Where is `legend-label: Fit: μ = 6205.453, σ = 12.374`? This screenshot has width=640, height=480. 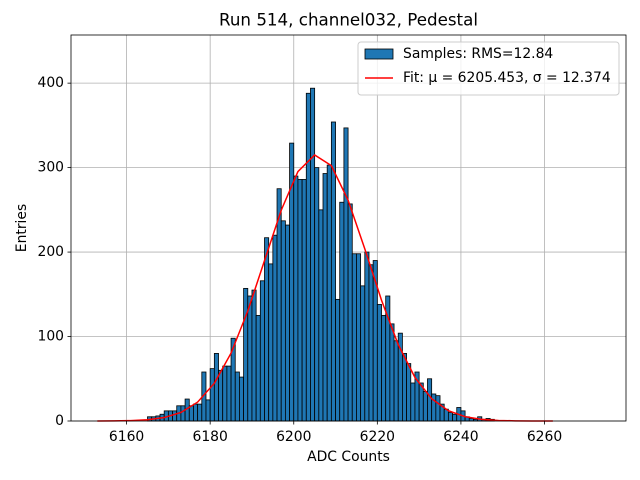
legend-label: Fit: μ = 6205.453, σ = 12.374 is located at coordinates (507, 78).